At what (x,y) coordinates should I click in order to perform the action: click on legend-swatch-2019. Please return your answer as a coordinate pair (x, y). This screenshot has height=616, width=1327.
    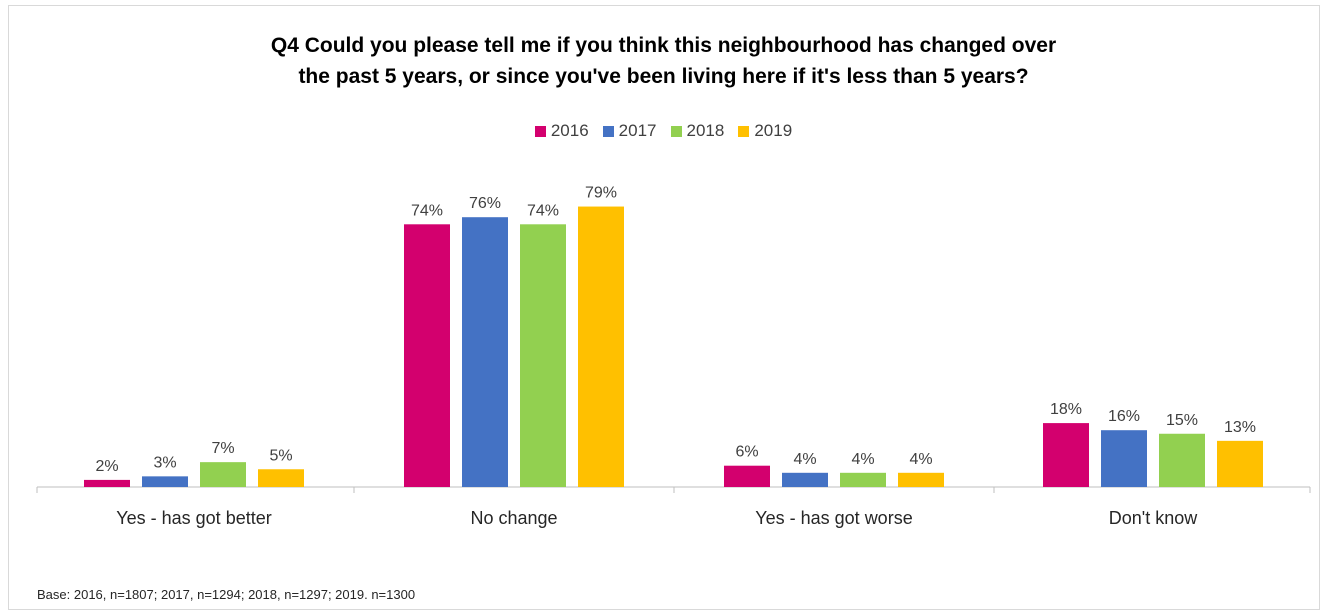
    Looking at the image, I should click on (744, 131).